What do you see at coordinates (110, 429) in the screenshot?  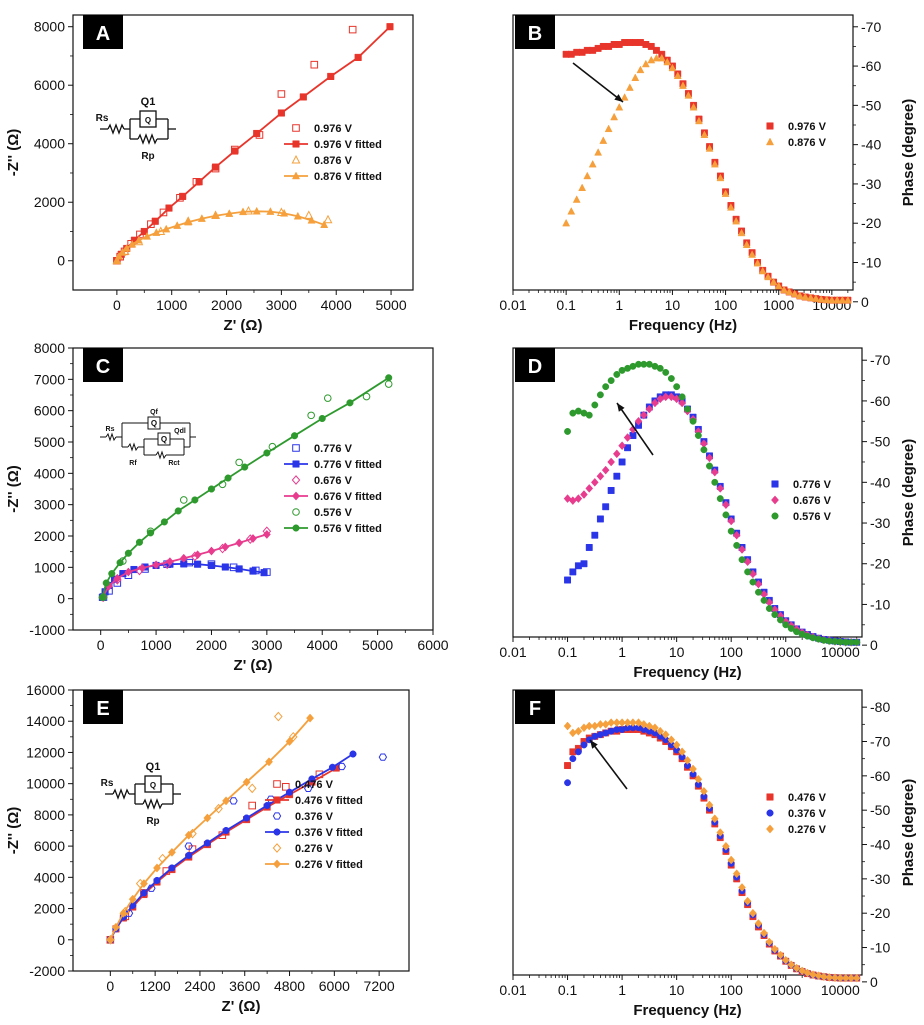 I see `circuit-label: Rs` at bounding box center [110, 429].